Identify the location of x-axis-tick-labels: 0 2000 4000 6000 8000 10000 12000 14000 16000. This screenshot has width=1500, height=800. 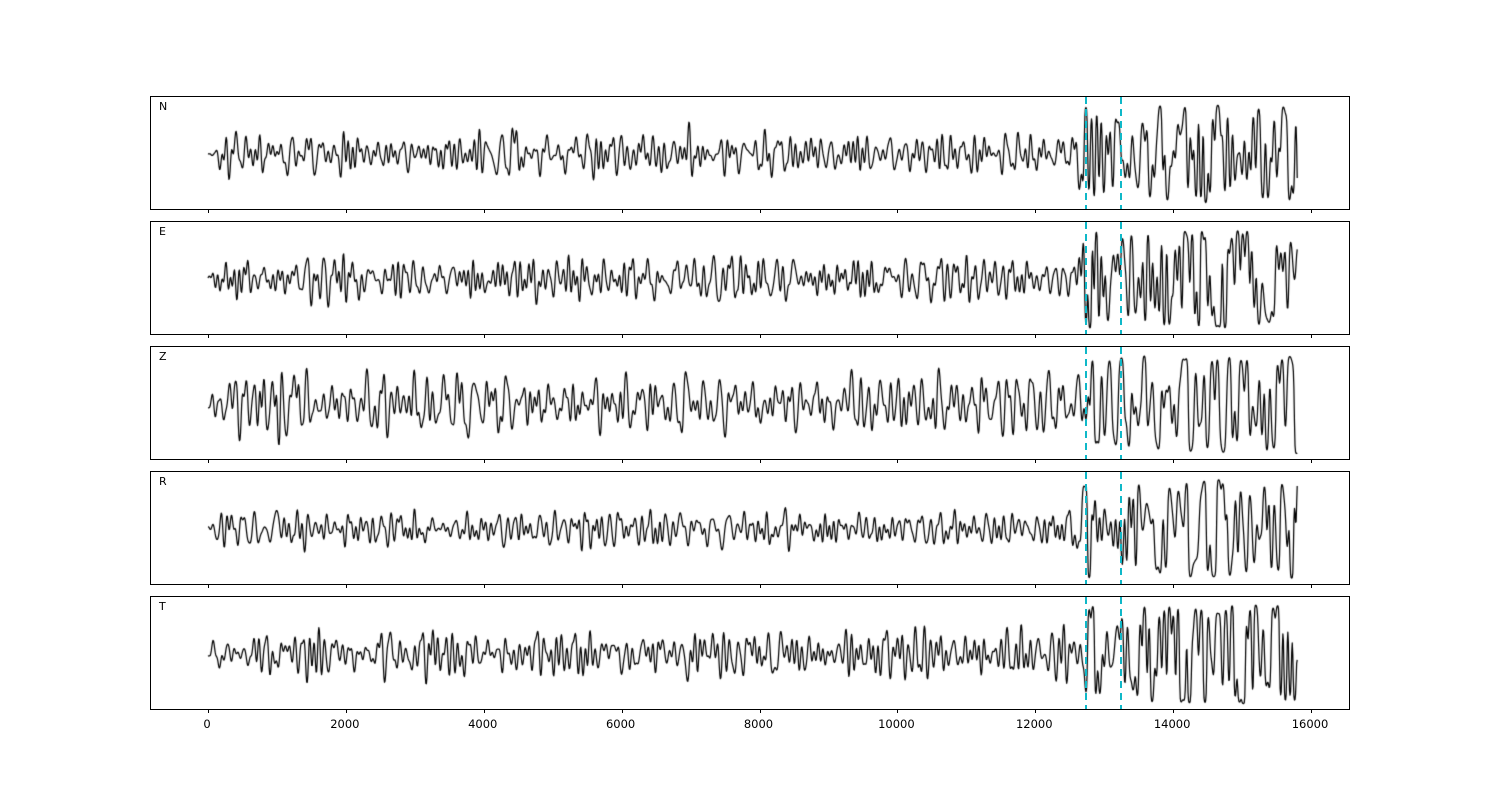
(750, 725).